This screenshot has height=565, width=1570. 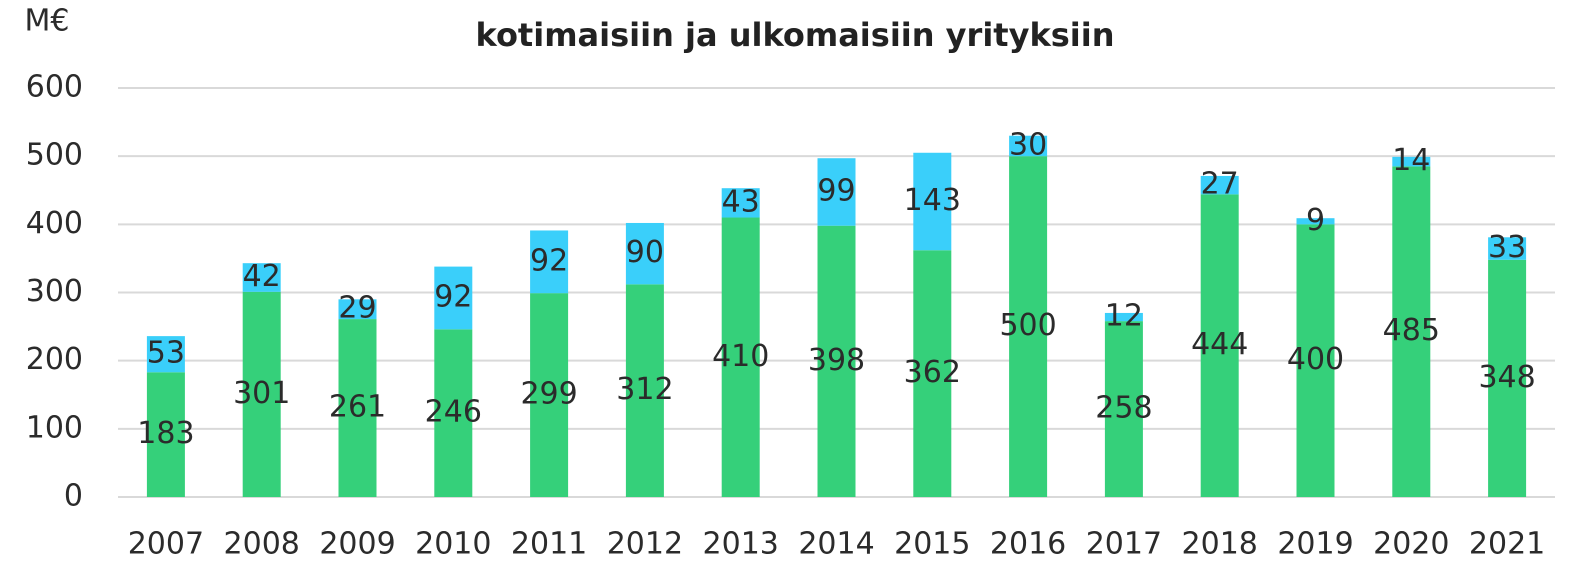 I want to click on y-tick-label: 400, so click(x=54, y=223).